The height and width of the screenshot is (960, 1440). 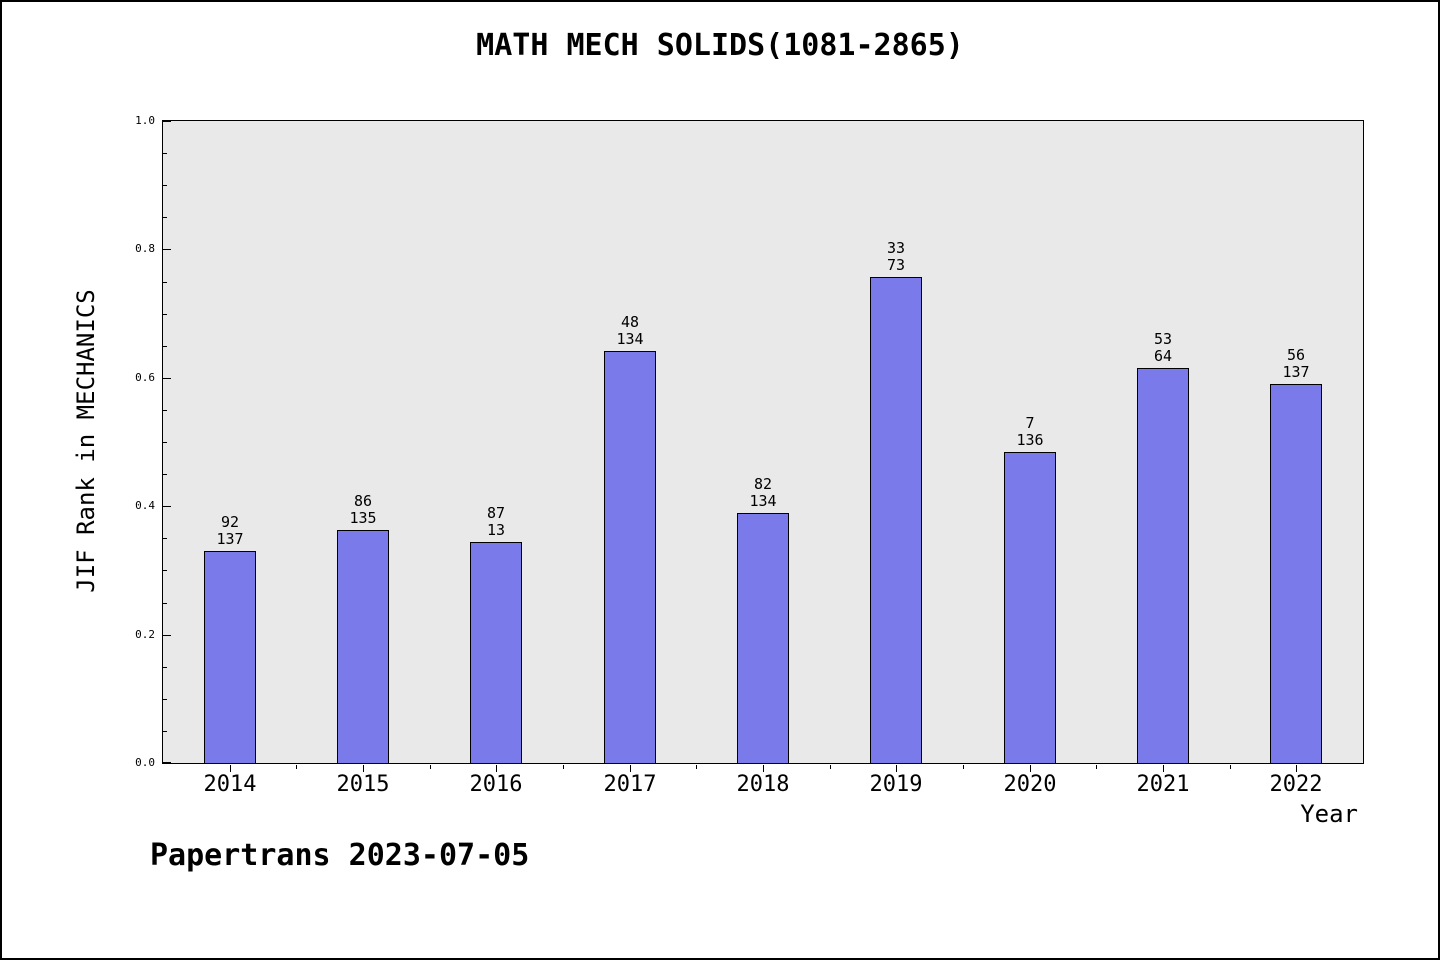 What do you see at coordinates (1030, 440) in the screenshot?
I see `bar-total-value: 136` at bounding box center [1030, 440].